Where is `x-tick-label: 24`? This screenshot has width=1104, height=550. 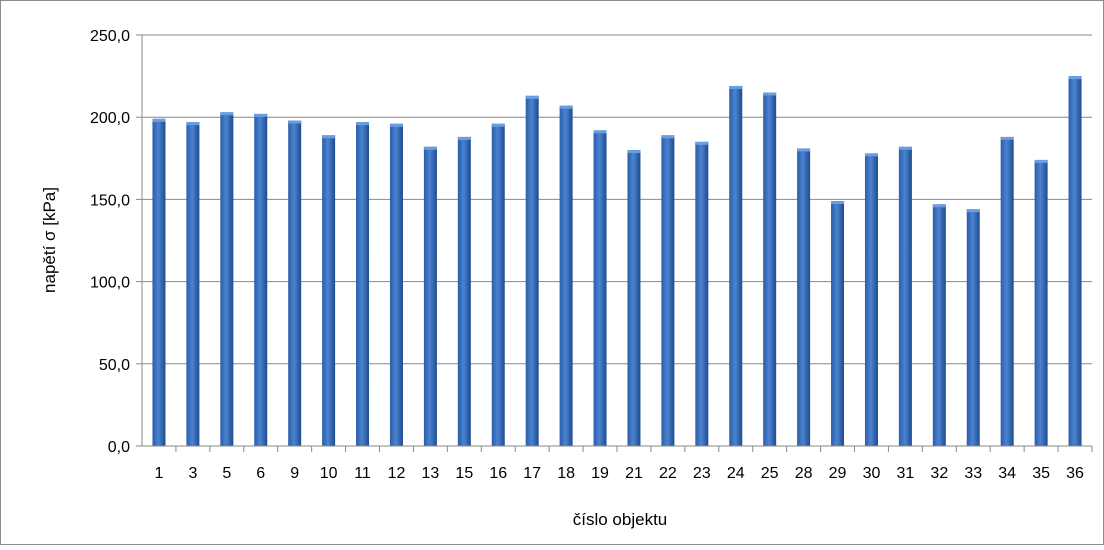 x-tick-label: 24 is located at coordinates (736, 473).